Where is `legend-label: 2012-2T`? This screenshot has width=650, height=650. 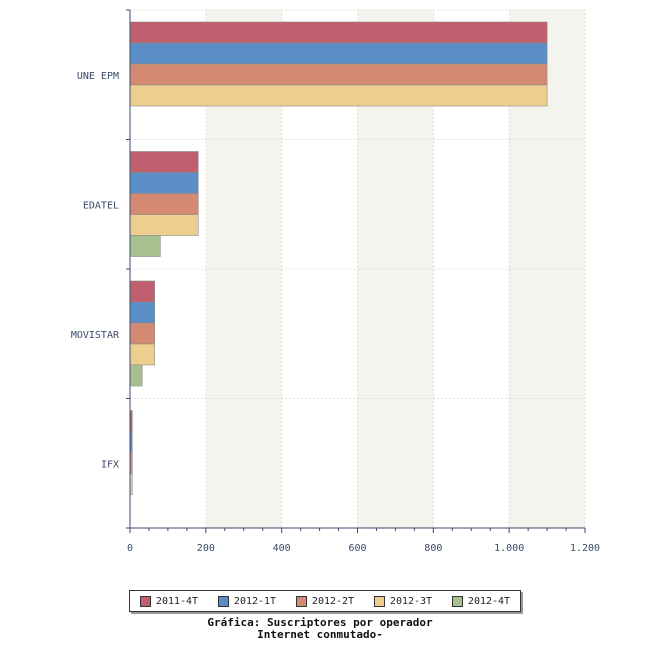
legend-label: 2012-2T is located at coordinates (333, 601).